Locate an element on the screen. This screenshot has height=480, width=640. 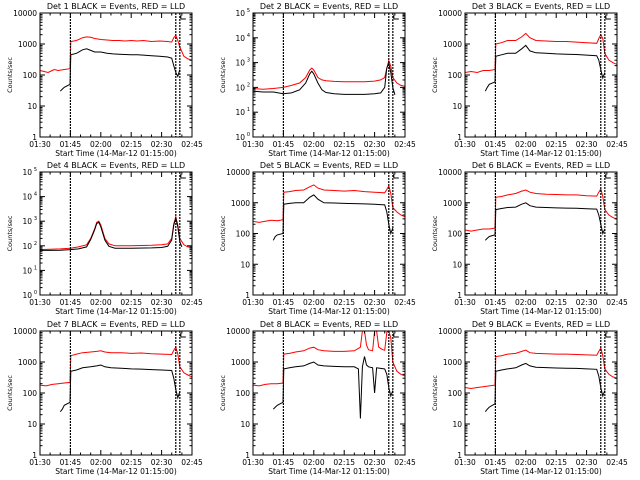
y-tick-label: 5 is located at coordinates (35, 170).